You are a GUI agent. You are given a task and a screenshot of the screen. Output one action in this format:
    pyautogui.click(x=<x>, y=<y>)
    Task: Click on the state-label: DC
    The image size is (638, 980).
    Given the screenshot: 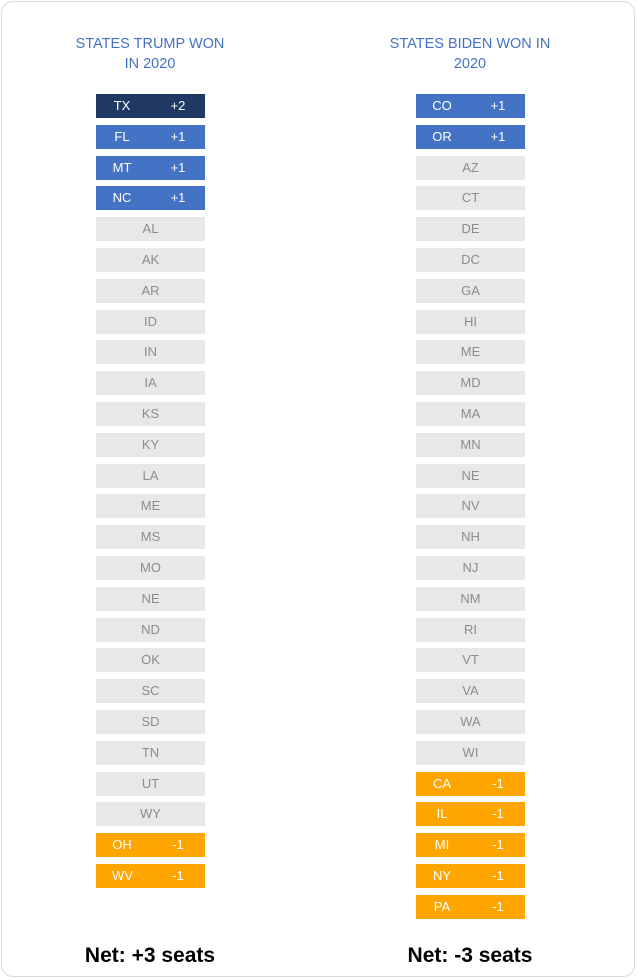 What is the action you would take?
    pyautogui.click(x=470, y=259)
    